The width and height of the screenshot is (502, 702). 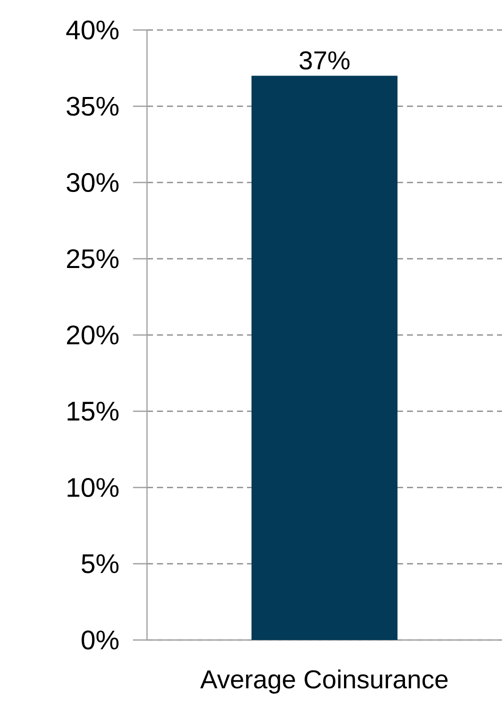 What do you see at coordinates (92, 106) in the screenshot?
I see `y-tick-label: 35%` at bounding box center [92, 106].